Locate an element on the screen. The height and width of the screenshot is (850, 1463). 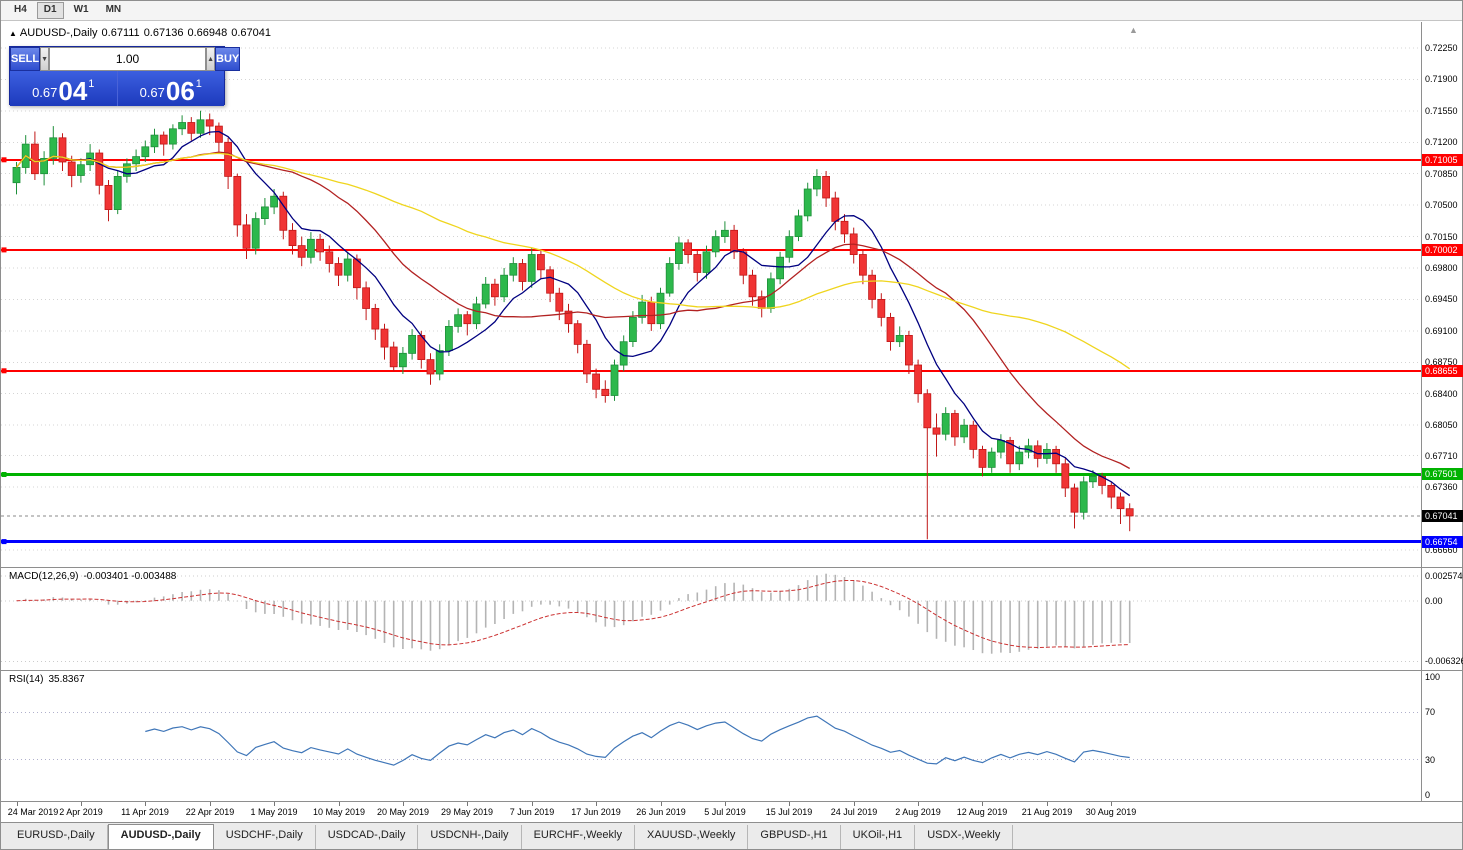
price-axis-label: 0.70850 is located at coordinates (1441, 174).